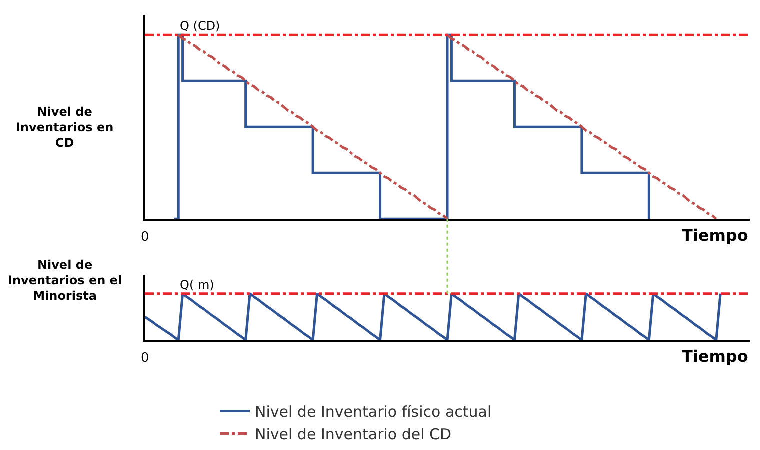  Describe the element at coordinates (197, 285) in the screenshot. I see `ref-line-label: Q( m)` at that location.